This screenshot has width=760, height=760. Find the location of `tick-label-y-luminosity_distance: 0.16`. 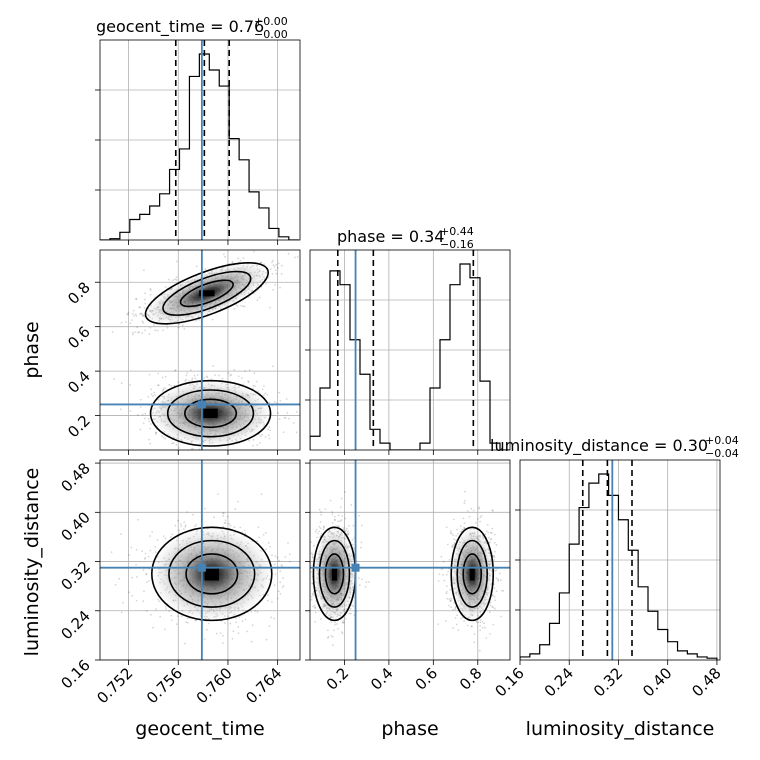

tick-label-y-luminosity_distance: 0.16 is located at coordinates (75, 674).